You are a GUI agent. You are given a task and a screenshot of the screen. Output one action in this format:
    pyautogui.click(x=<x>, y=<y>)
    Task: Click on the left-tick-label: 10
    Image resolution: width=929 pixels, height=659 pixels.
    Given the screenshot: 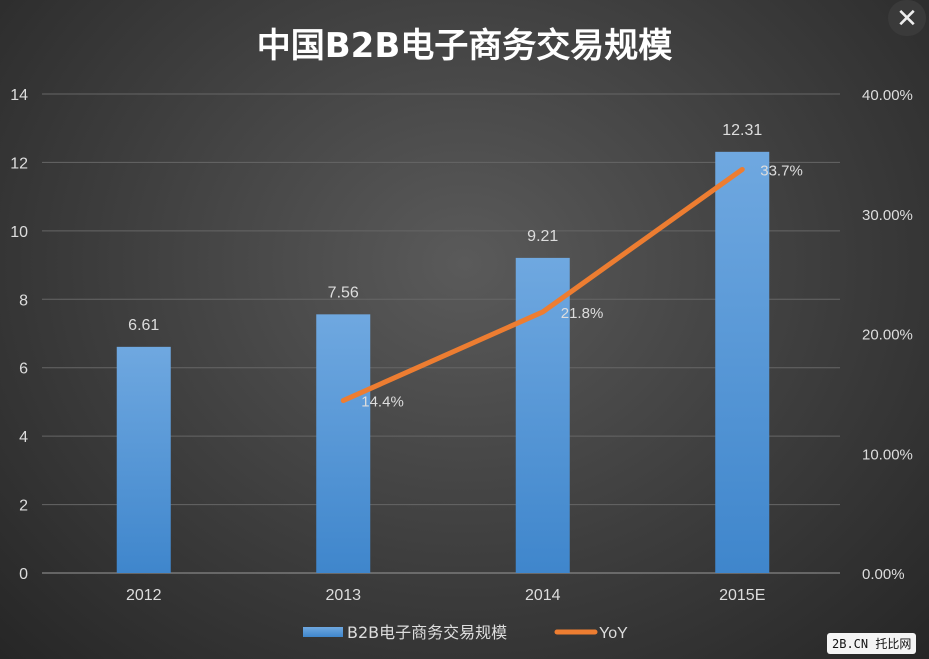 What is the action you would take?
    pyautogui.click(x=19, y=232)
    